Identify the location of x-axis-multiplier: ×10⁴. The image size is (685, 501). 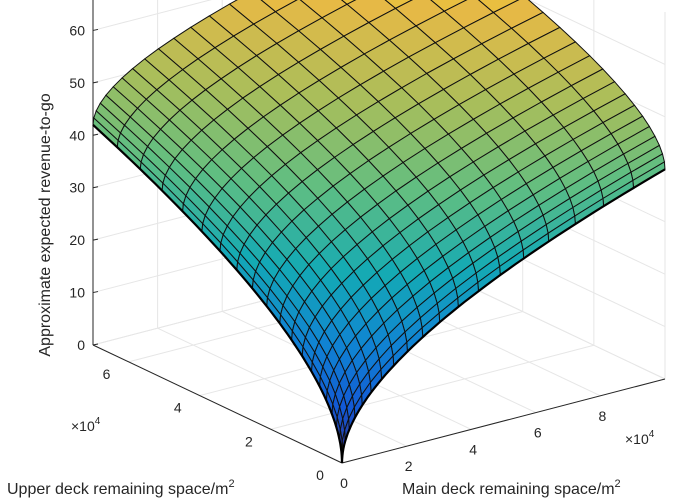
(640, 438).